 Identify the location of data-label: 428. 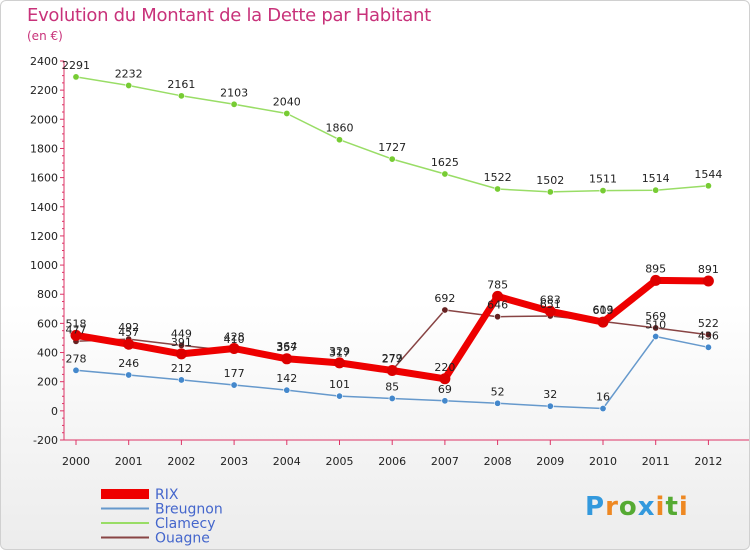
(234, 336).